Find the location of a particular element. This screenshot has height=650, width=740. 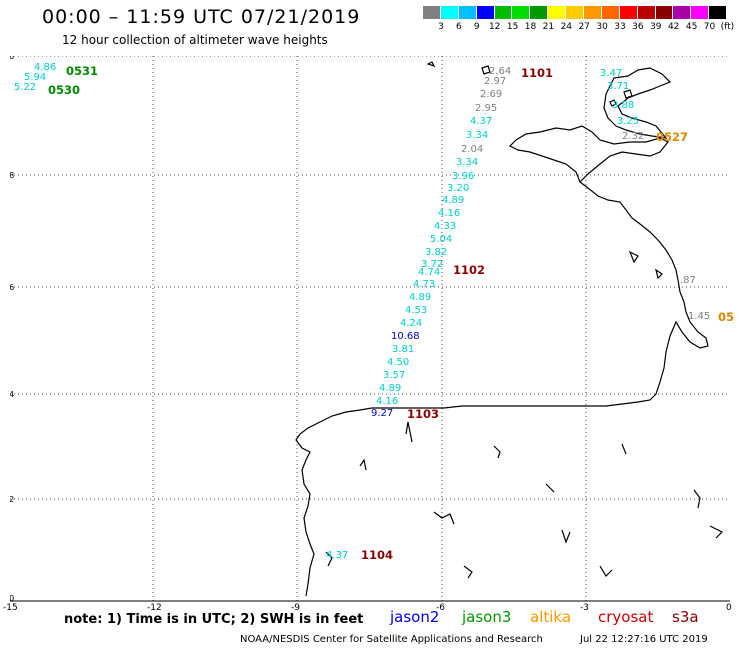

longitude-axis: -15 -12 -9 -6 -3 0 is located at coordinates (367, 608).